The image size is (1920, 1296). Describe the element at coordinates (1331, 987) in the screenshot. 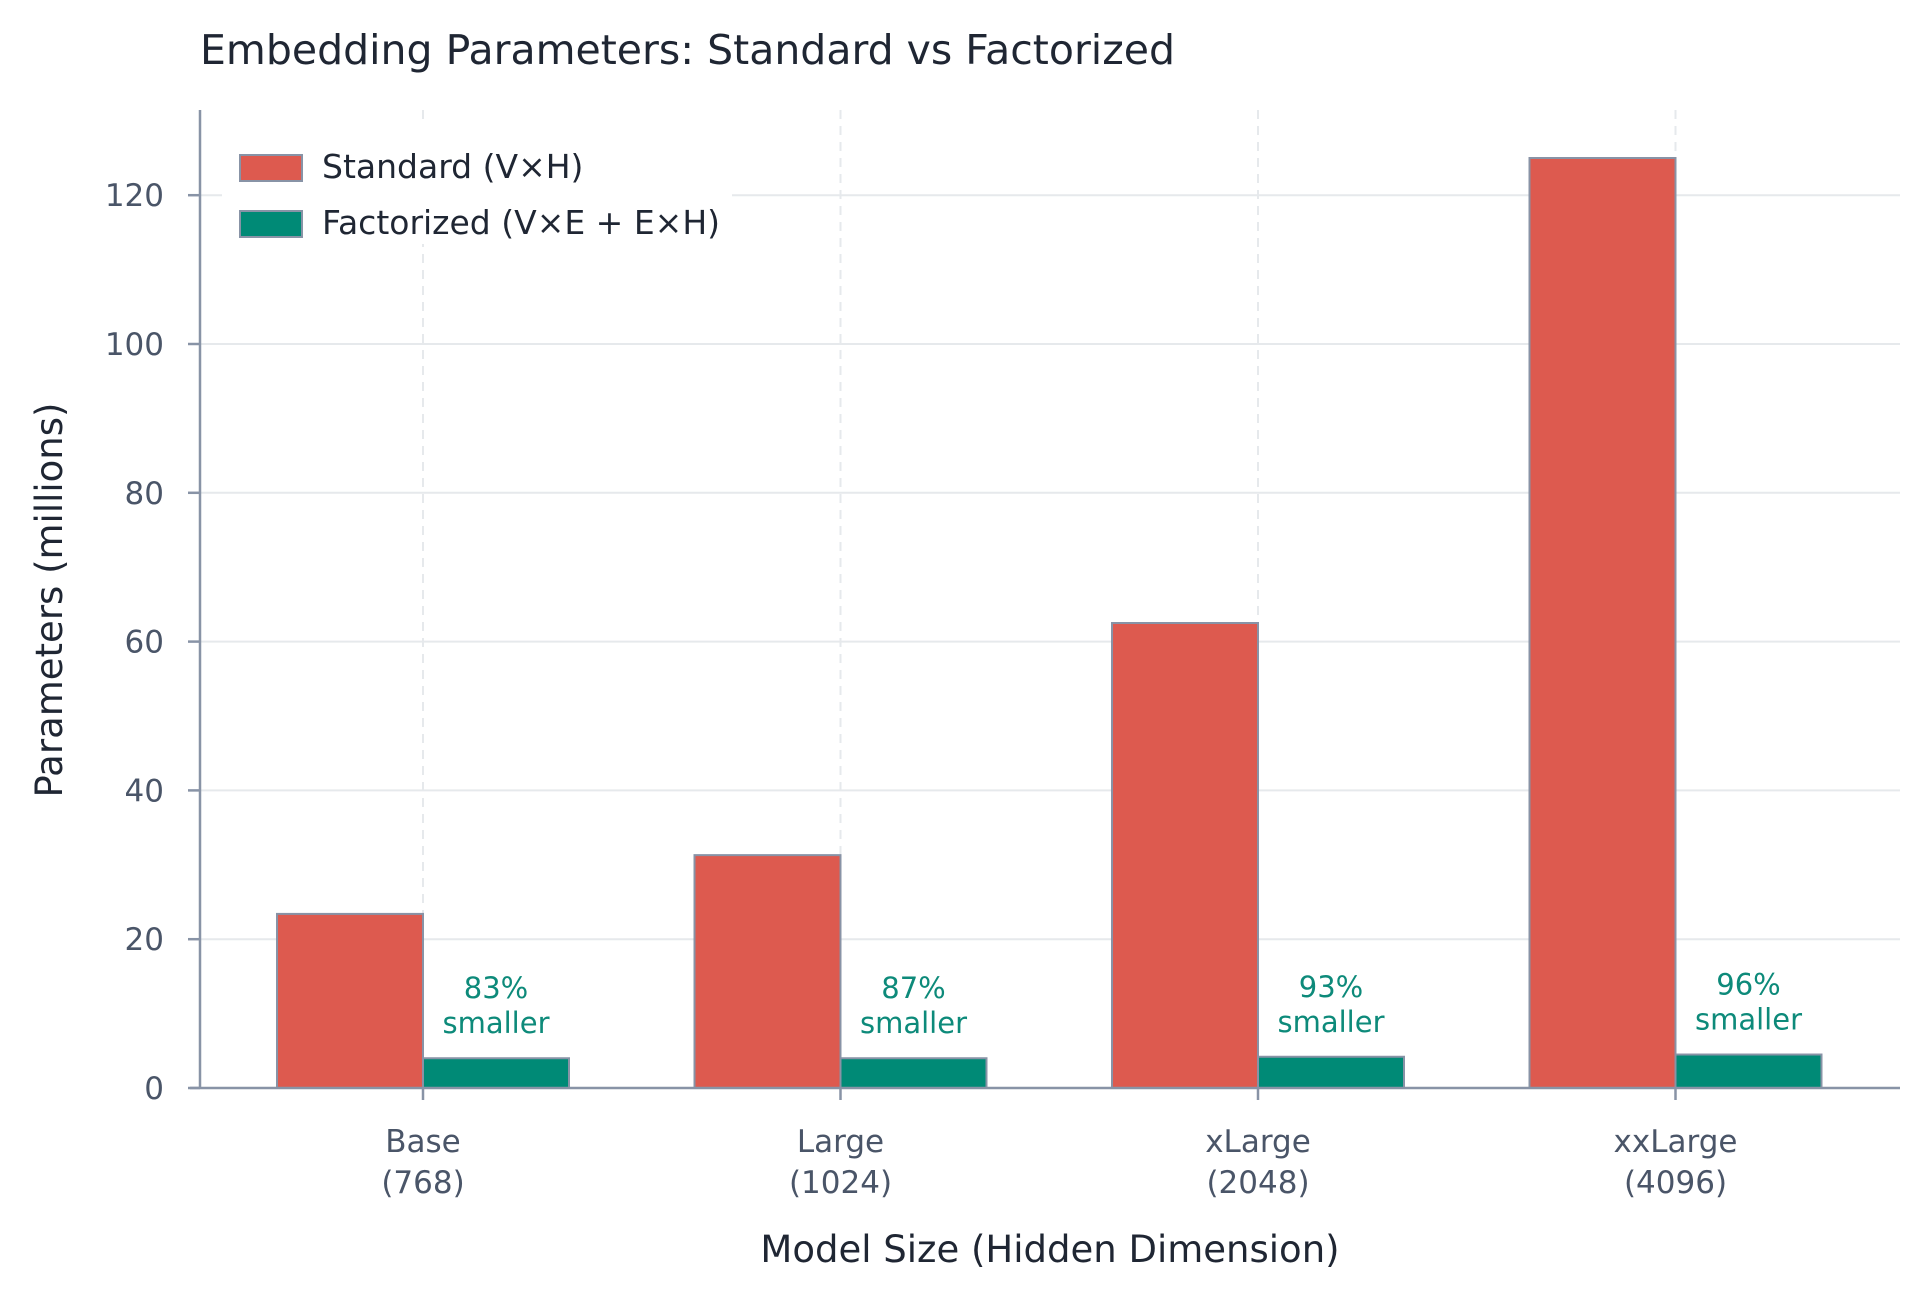

I see `reduction-annotation-pct: 93%` at that location.